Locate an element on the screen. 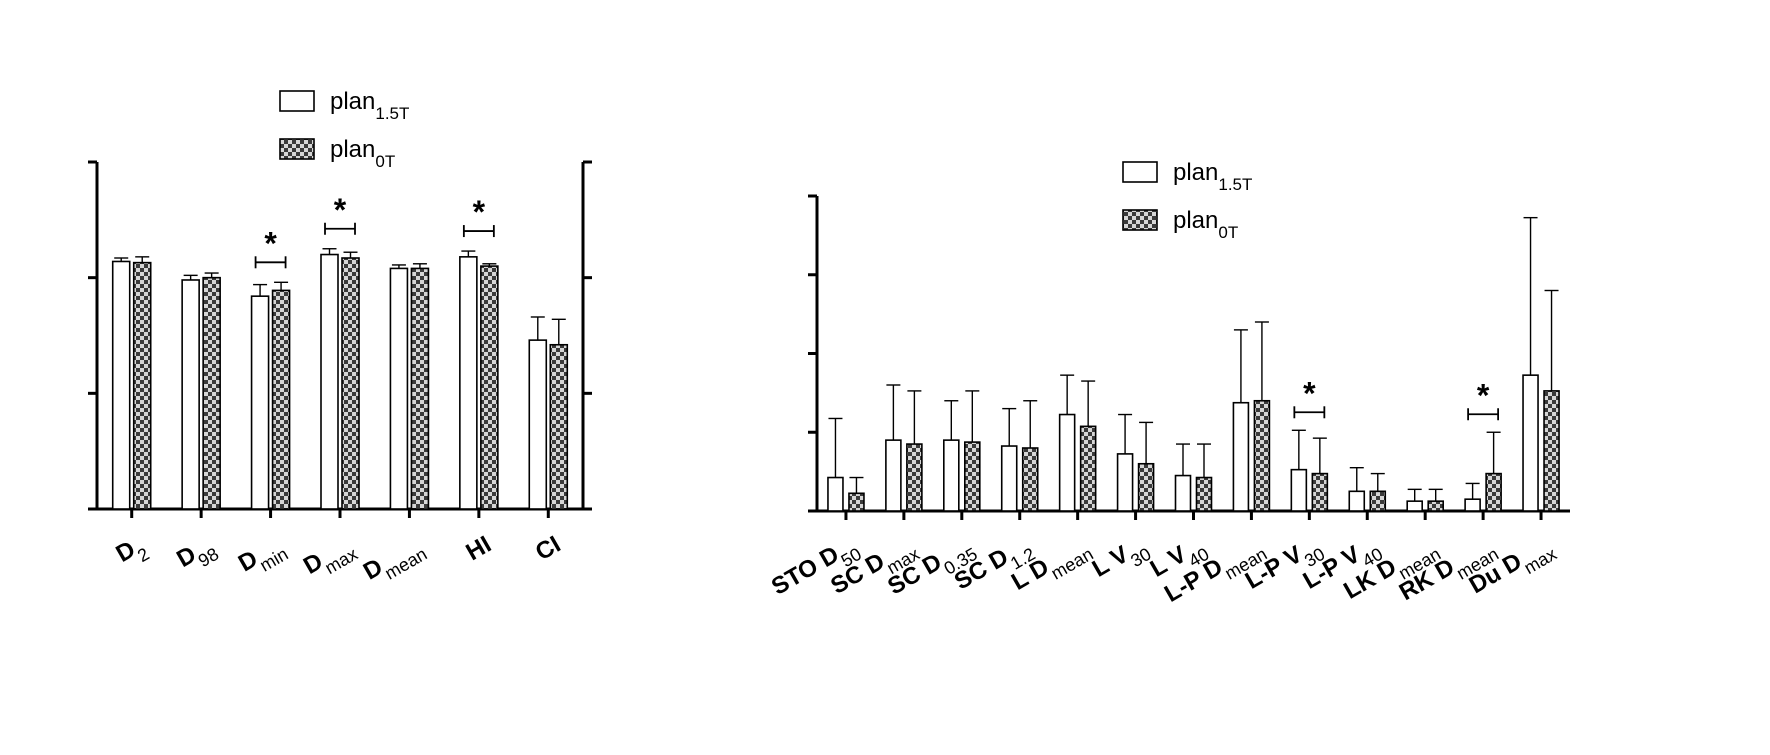  a-0t-5-bar is located at coordinates (489, 387).